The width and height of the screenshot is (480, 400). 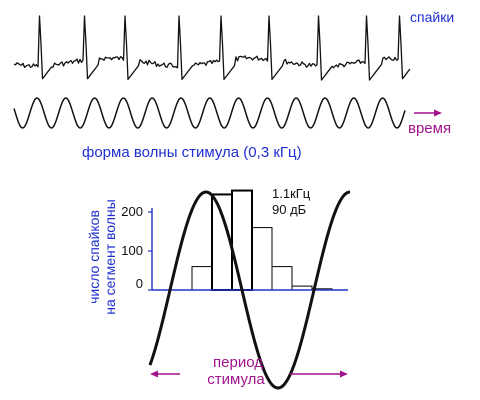 What do you see at coordinates (238, 362) in the screenshot?
I see `period-label-line1: период` at bounding box center [238, 362].